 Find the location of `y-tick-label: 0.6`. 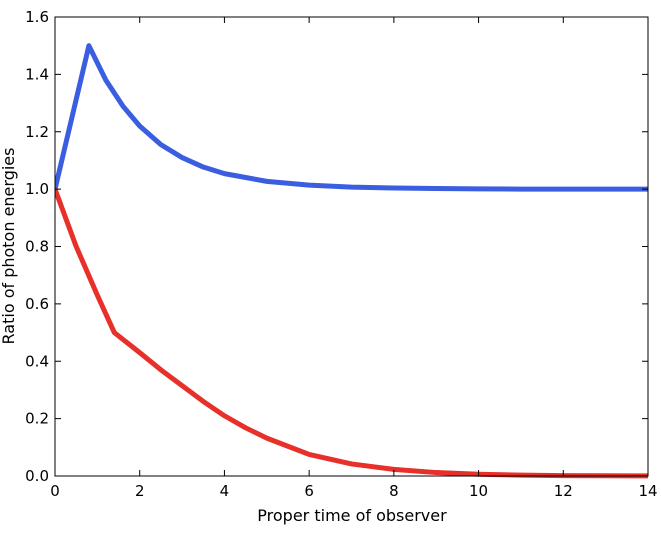

y-tick-label: 0.6 is located at coordinates (37, 304).